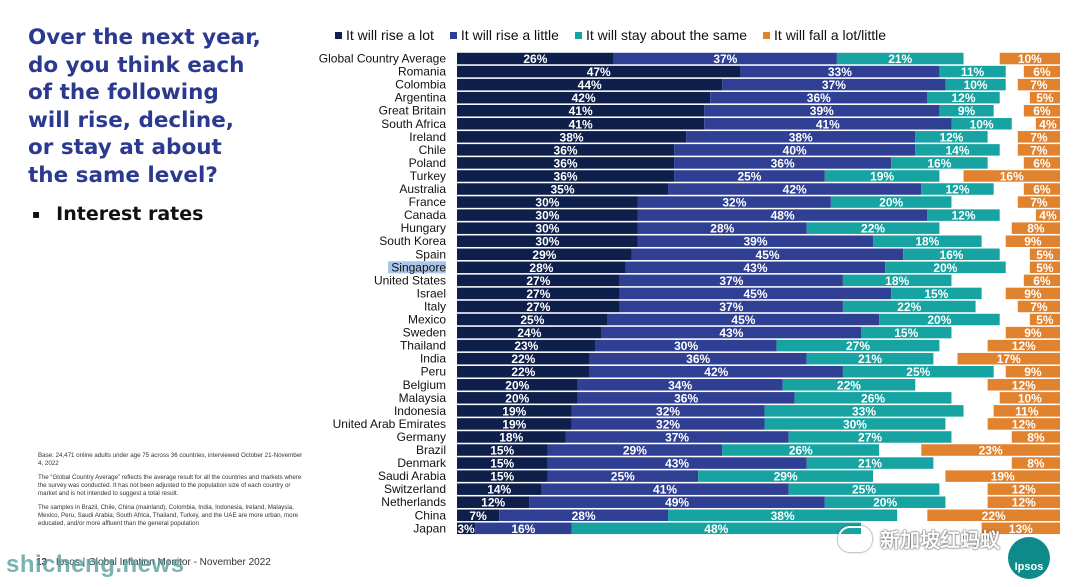 The image size is (1080, 587). What do you see at coordinates (422, 189) in the screenshot?
I see `category-label: Australia` at bounding box center [422, 189].